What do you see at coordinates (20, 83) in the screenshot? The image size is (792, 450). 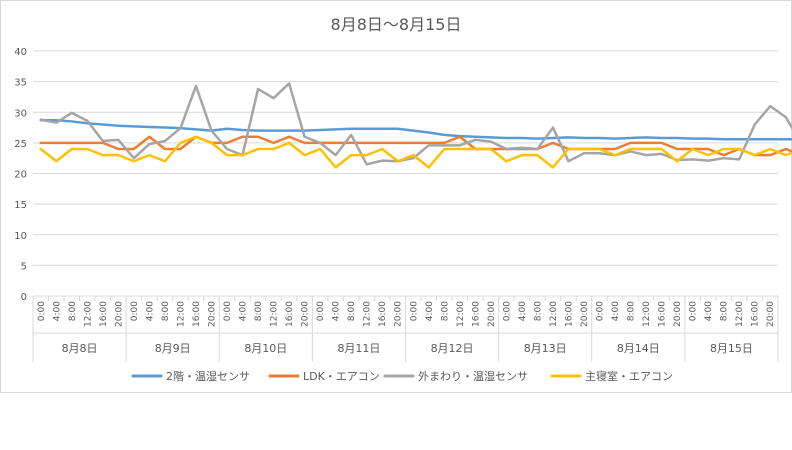 I see `y-tick-label: 35` at bounding box center [20, 83].